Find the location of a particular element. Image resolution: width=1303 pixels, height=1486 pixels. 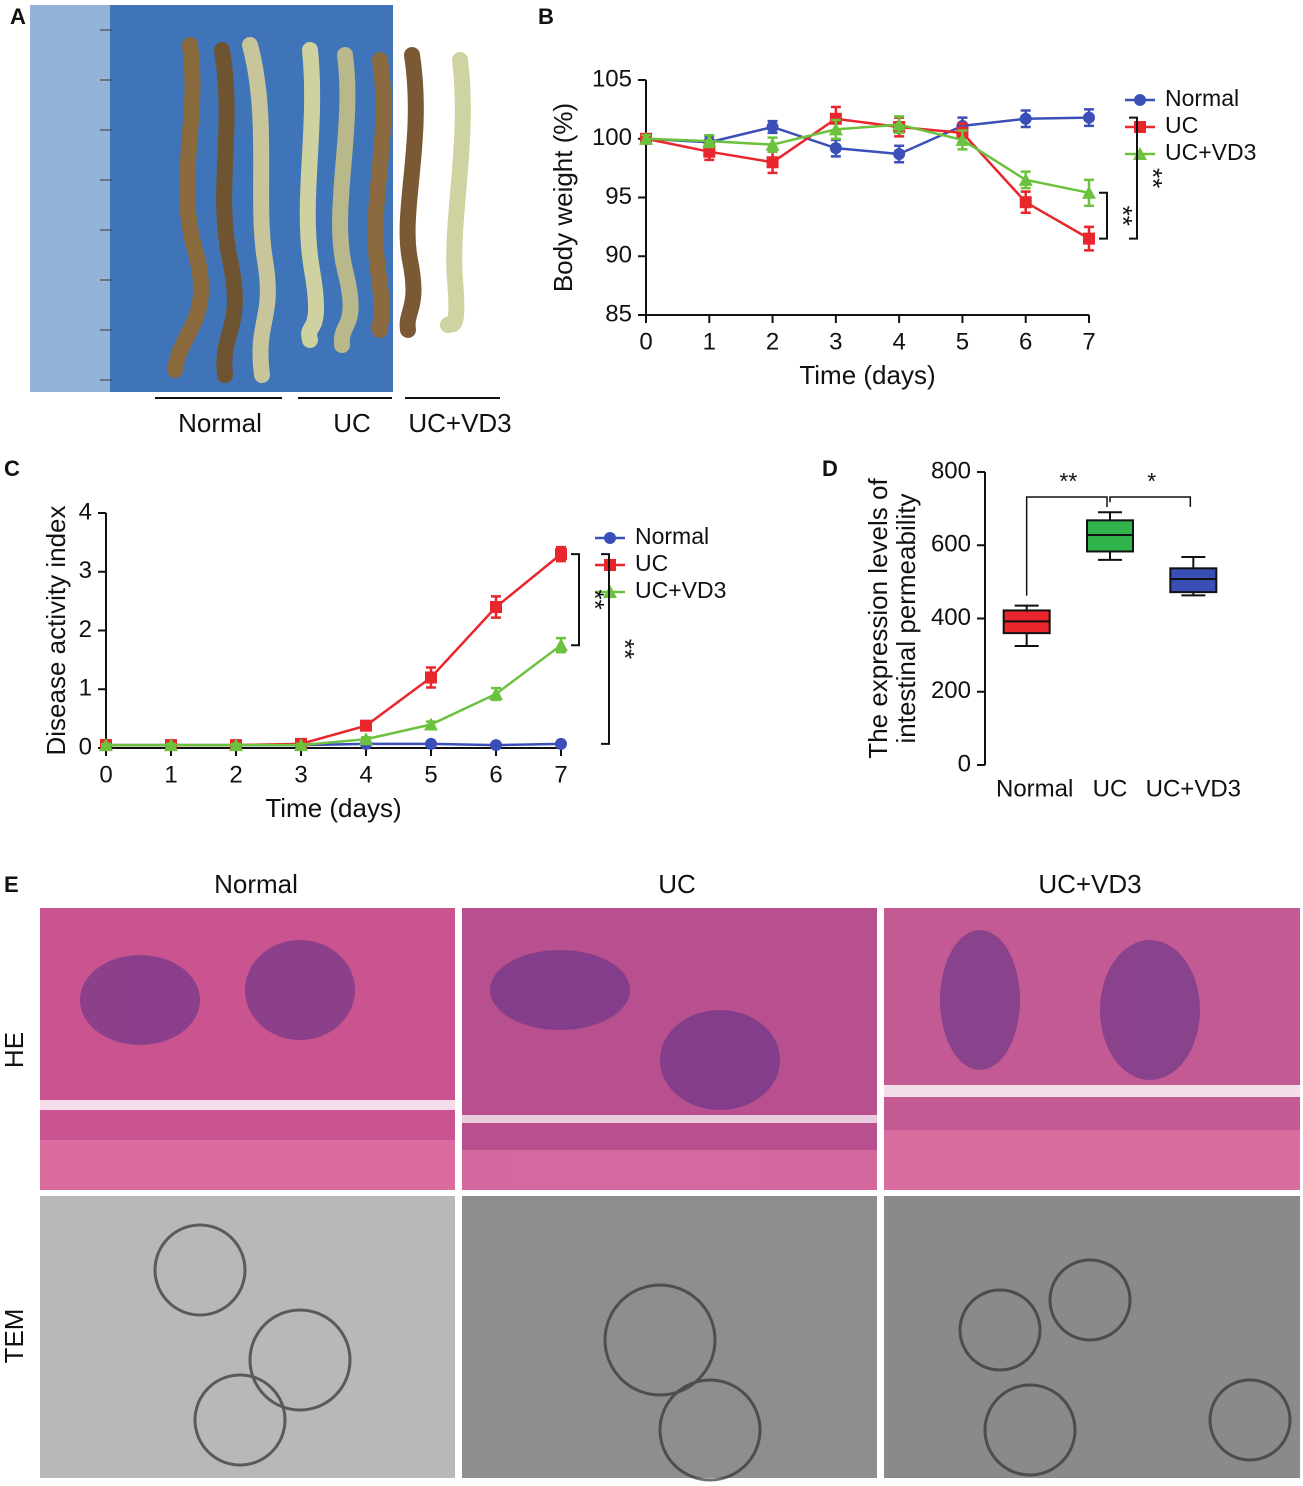

y-tick-label: 0 is located at coordinates (85, 746).